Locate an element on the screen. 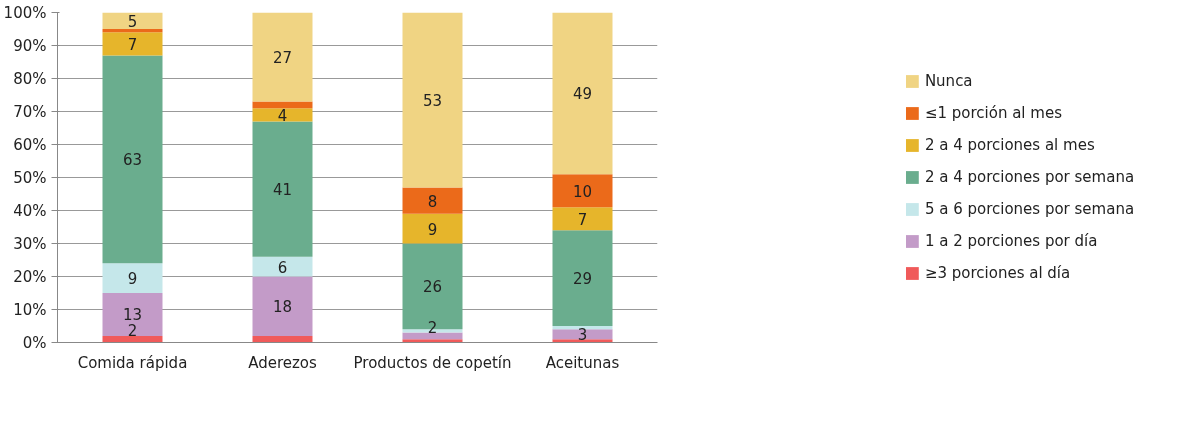 This screenshot has width=1180, height=423. x-tick-label: Comida rápida is located at coordinates (132, 362).